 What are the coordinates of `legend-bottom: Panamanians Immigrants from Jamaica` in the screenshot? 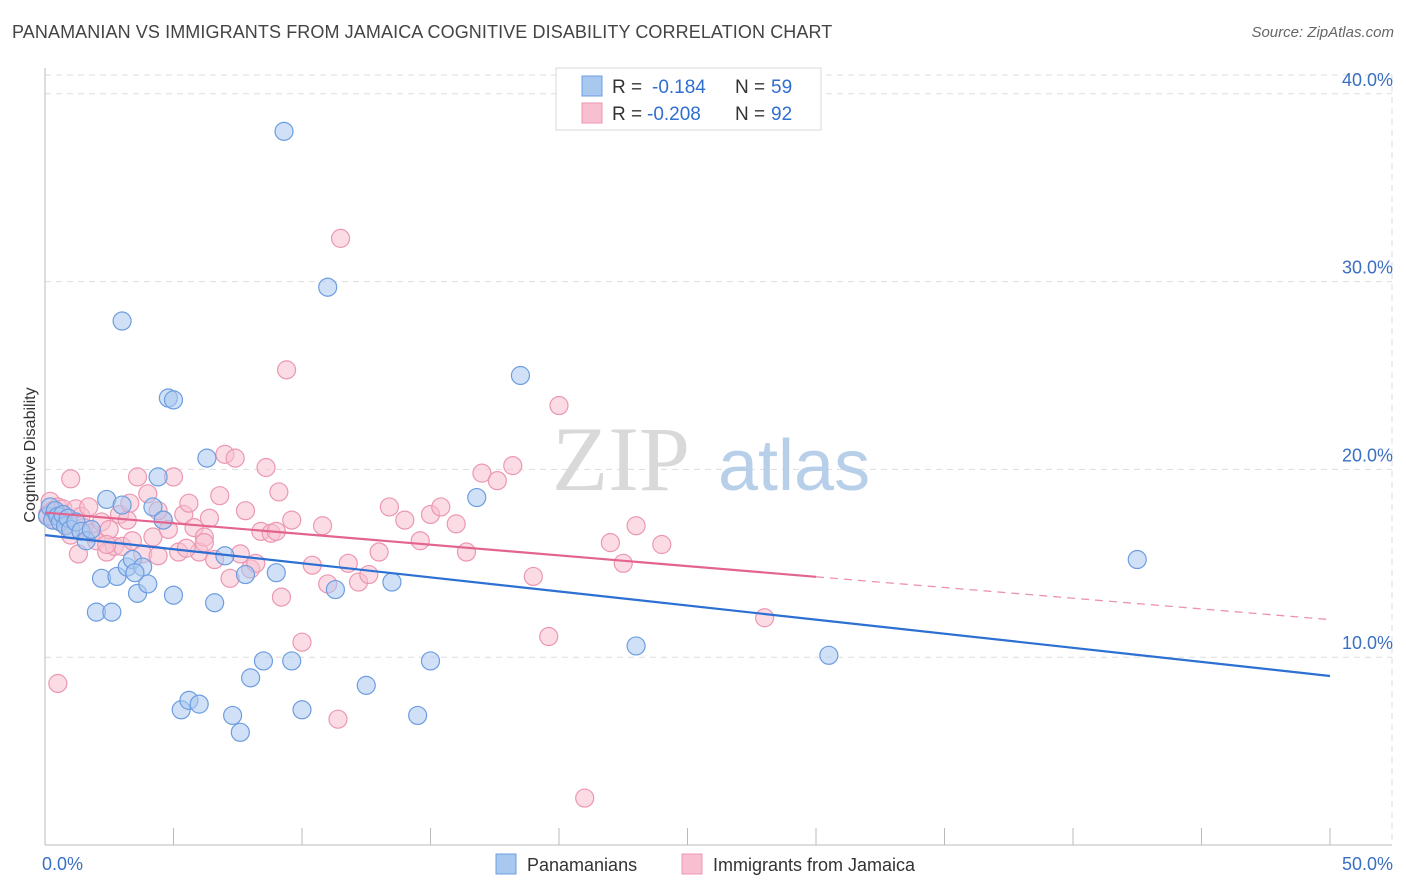 It's located at (705, 864).